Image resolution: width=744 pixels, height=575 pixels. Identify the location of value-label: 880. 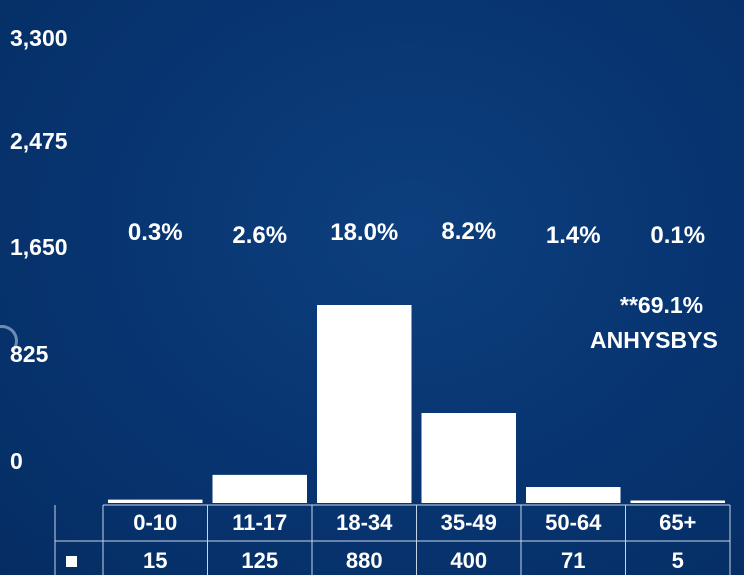
(364, 560).